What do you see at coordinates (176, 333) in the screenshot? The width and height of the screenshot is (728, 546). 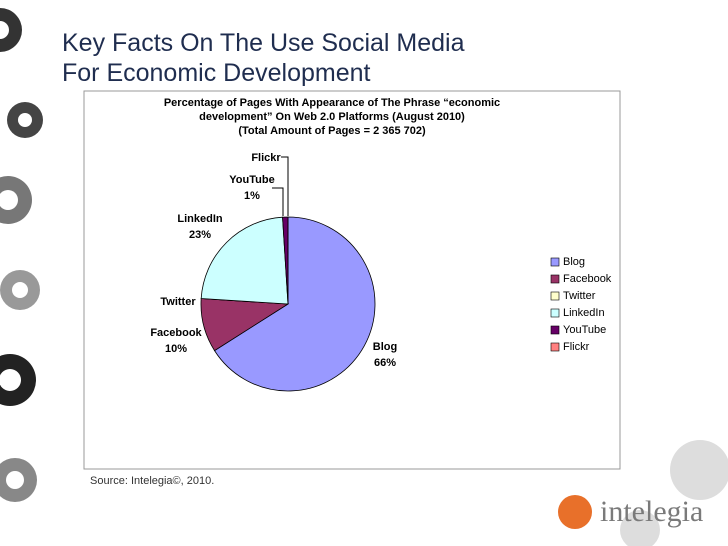 I see `slice-label: Facebook` at bounding box center [176, 333].